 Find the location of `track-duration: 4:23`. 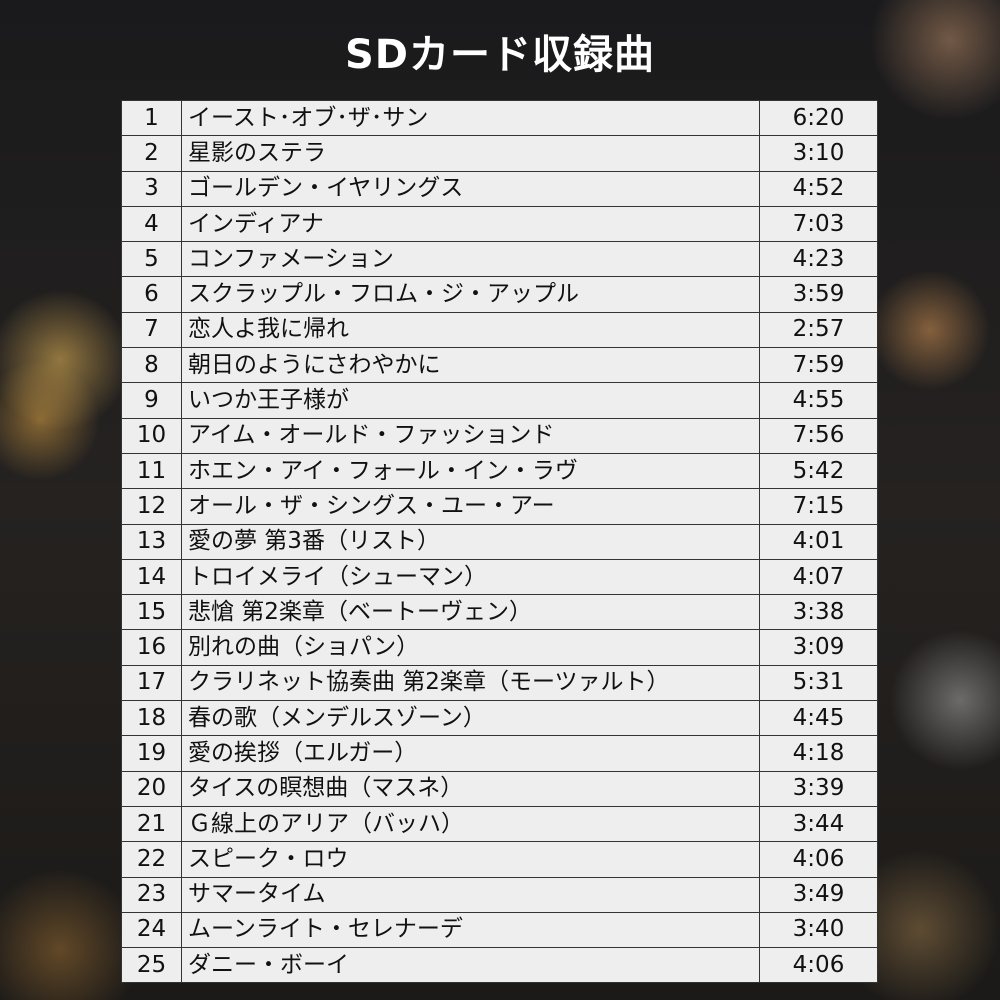

track-duration: 4:23 is located at coordinates (818, 259).